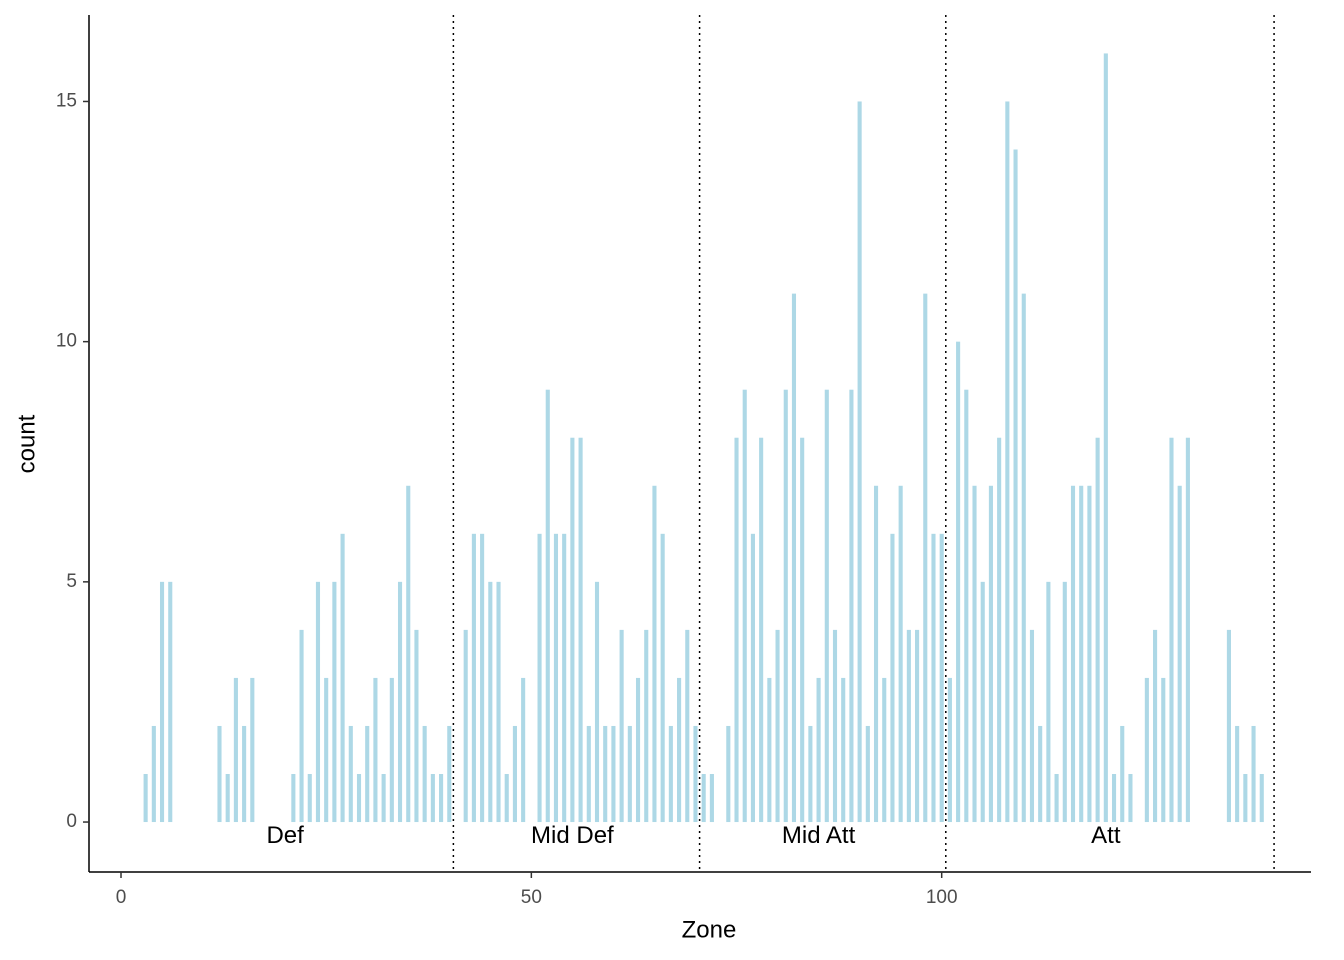 This screenshot has width=1344, height=960. Describe the element at coordinates (66, 341) in the screenshot. I see `y-tick-label: 10` at that location.